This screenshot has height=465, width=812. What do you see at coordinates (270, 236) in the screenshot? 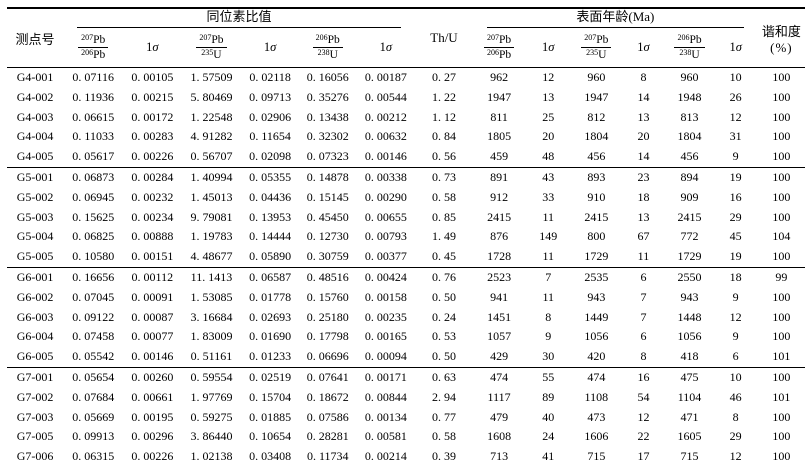
I see `value-cell: 0. 14444` at bounding box center [270, 236].